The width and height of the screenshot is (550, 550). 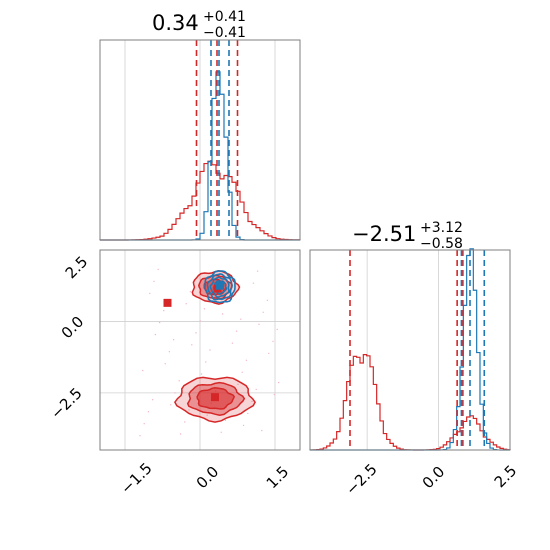 I want to click on joint-contour-panel, so click(x=200, y=350).